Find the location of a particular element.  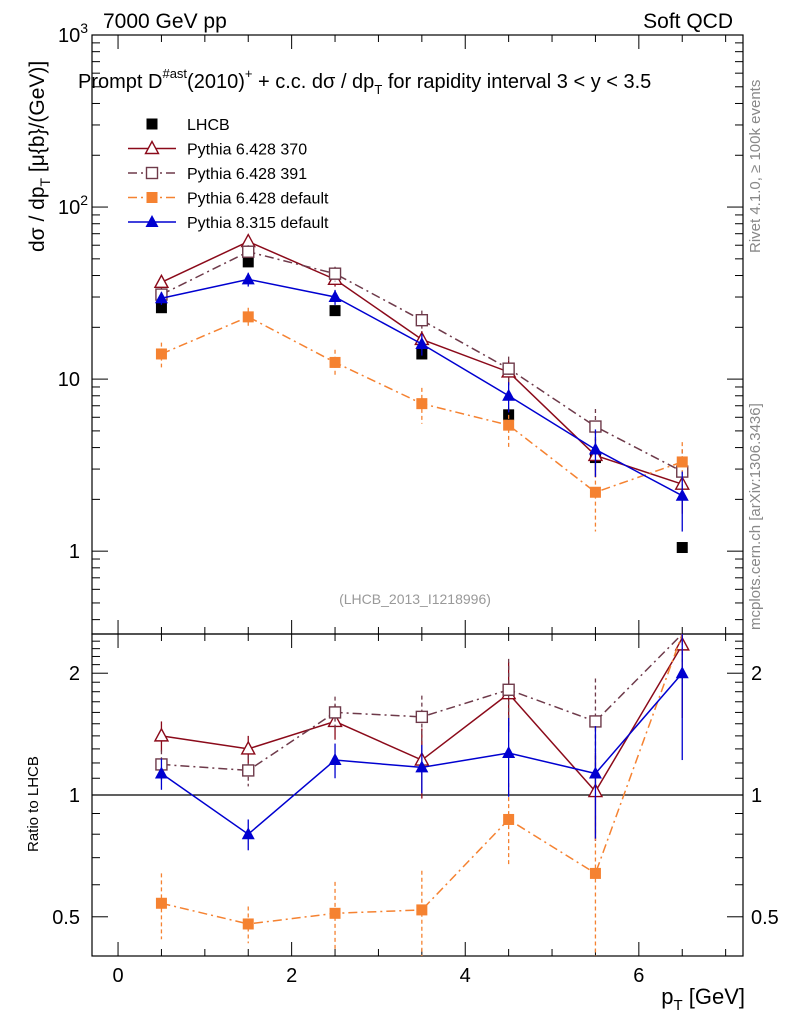

legend-entry: Pythia 8.315 default is located at coordinates (228, 223).